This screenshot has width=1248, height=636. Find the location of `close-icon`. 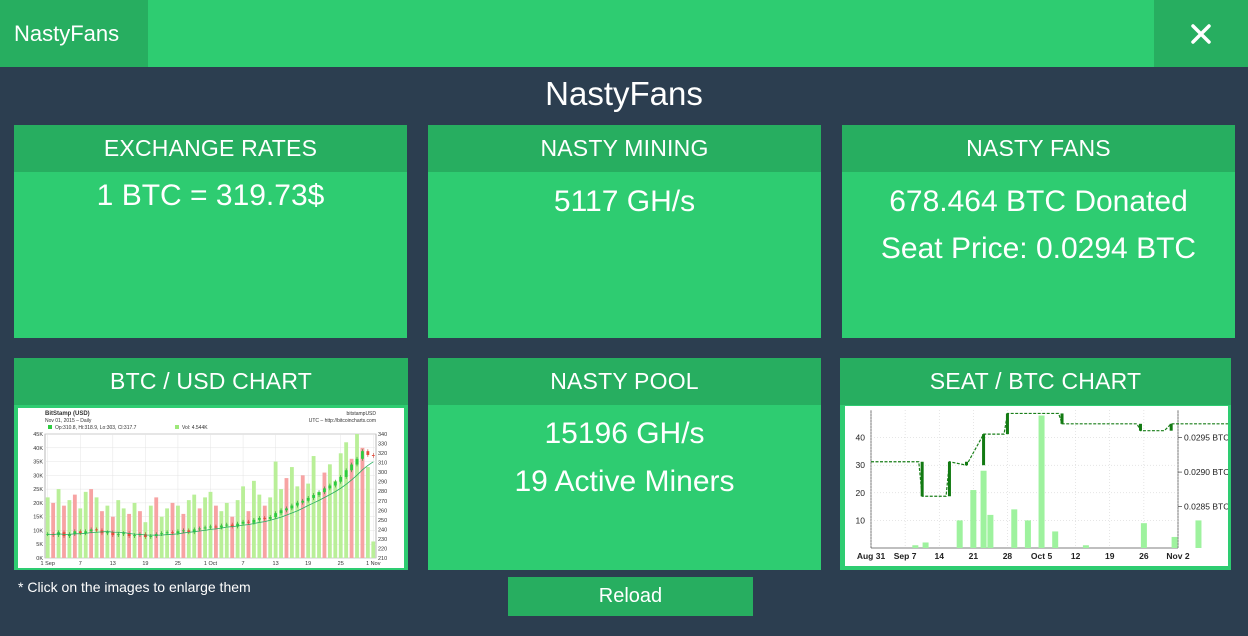

close-icon is located at coordinates (1201, 33).